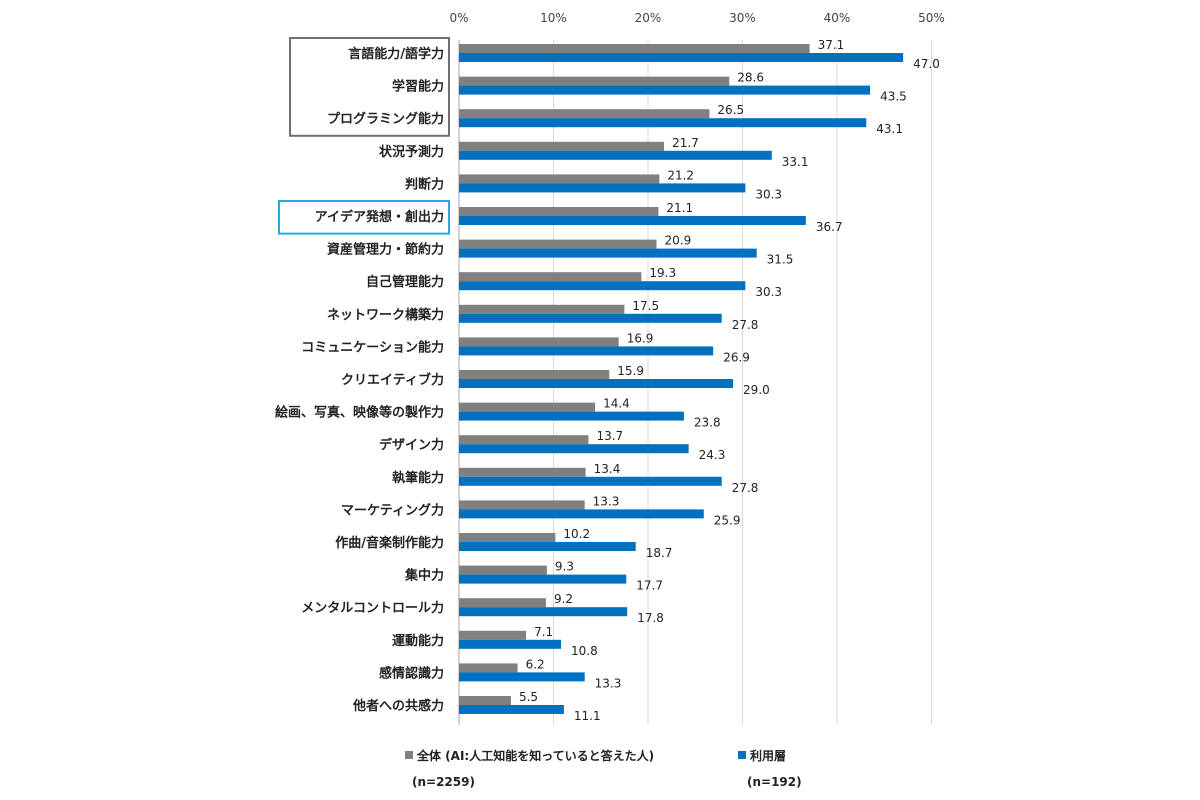  What do you see at coordinates (576, 534) in the screenshot?
I see `value-label-all: 10.2` at bounding box center [576, 534].